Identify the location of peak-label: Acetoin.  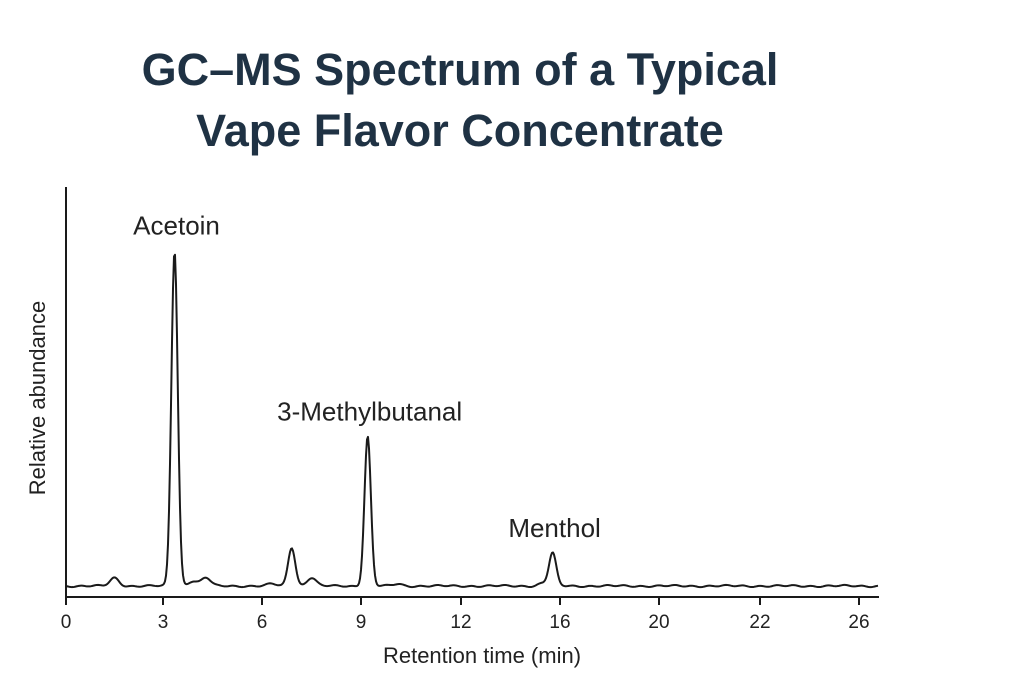
(176, 226).